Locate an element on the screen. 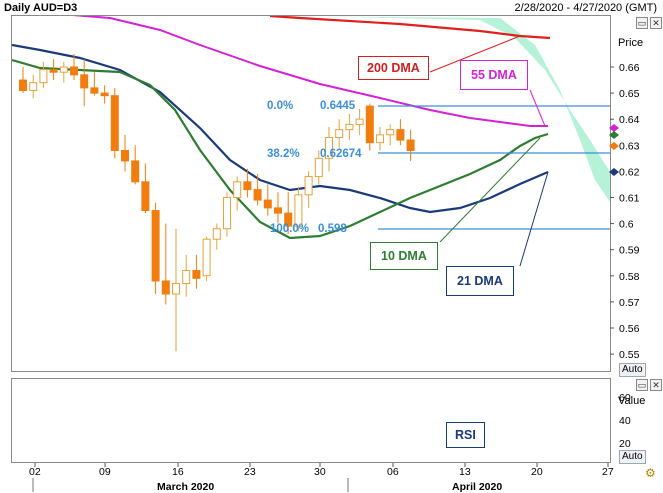 The width and height of the screenshot is (663, 493). rsi-ytick-label: 60 is located at coordinates (625, 398).